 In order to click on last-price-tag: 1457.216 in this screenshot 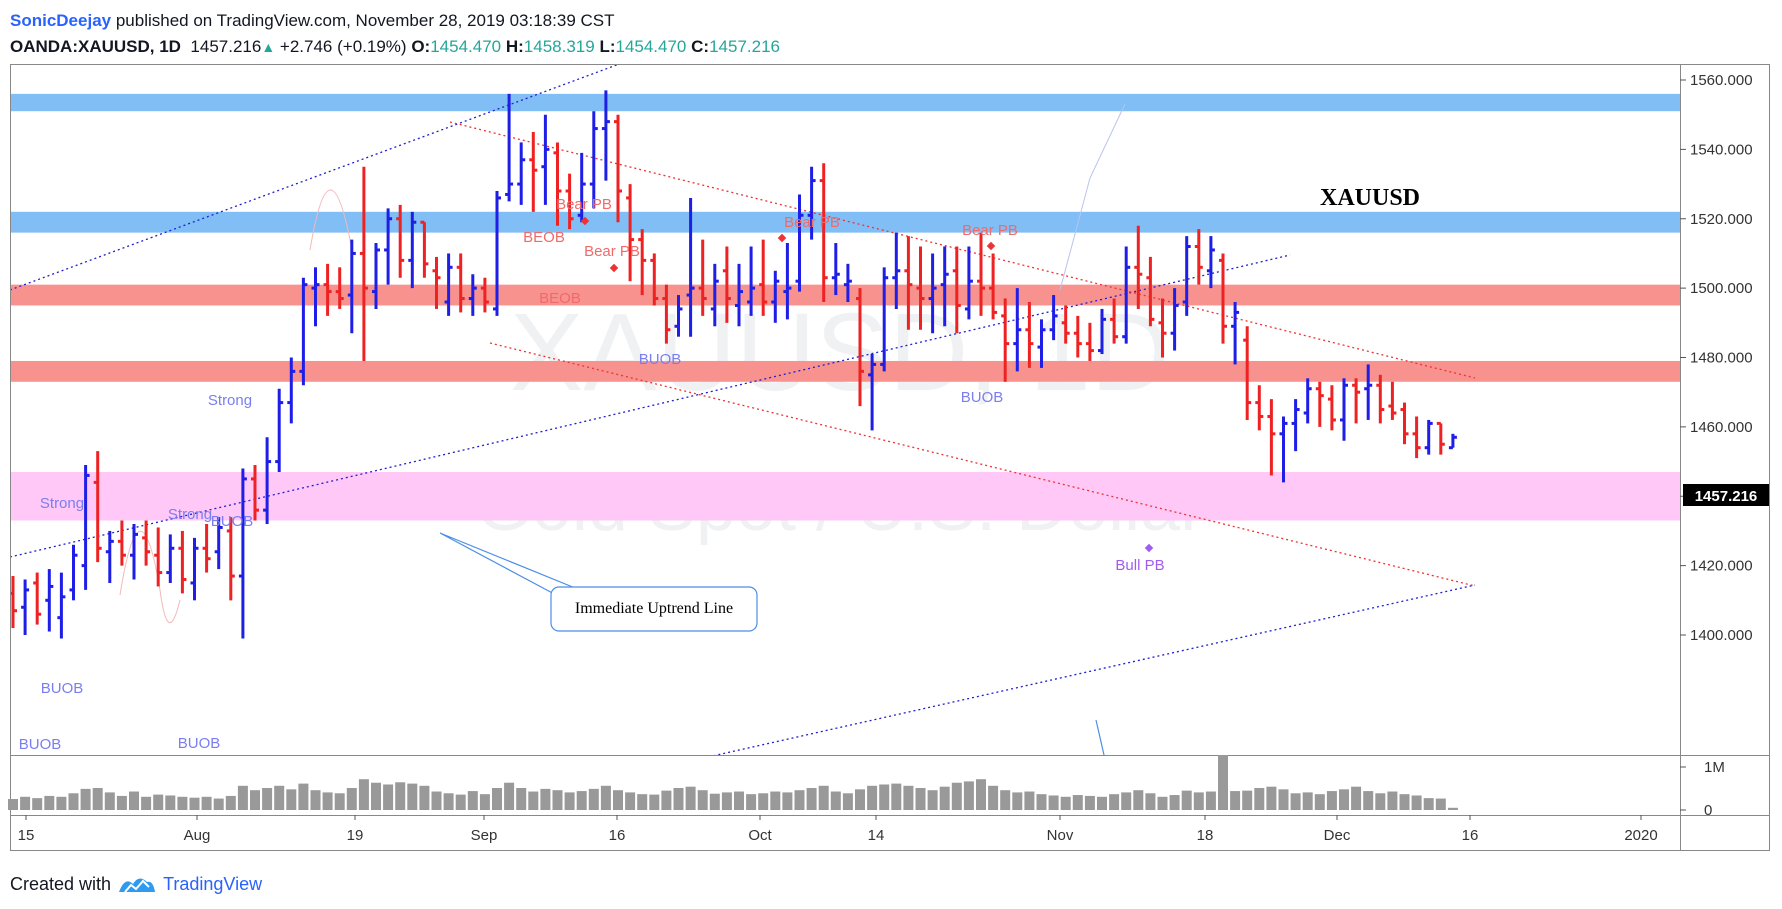, I will do `click(1726, 495)`.